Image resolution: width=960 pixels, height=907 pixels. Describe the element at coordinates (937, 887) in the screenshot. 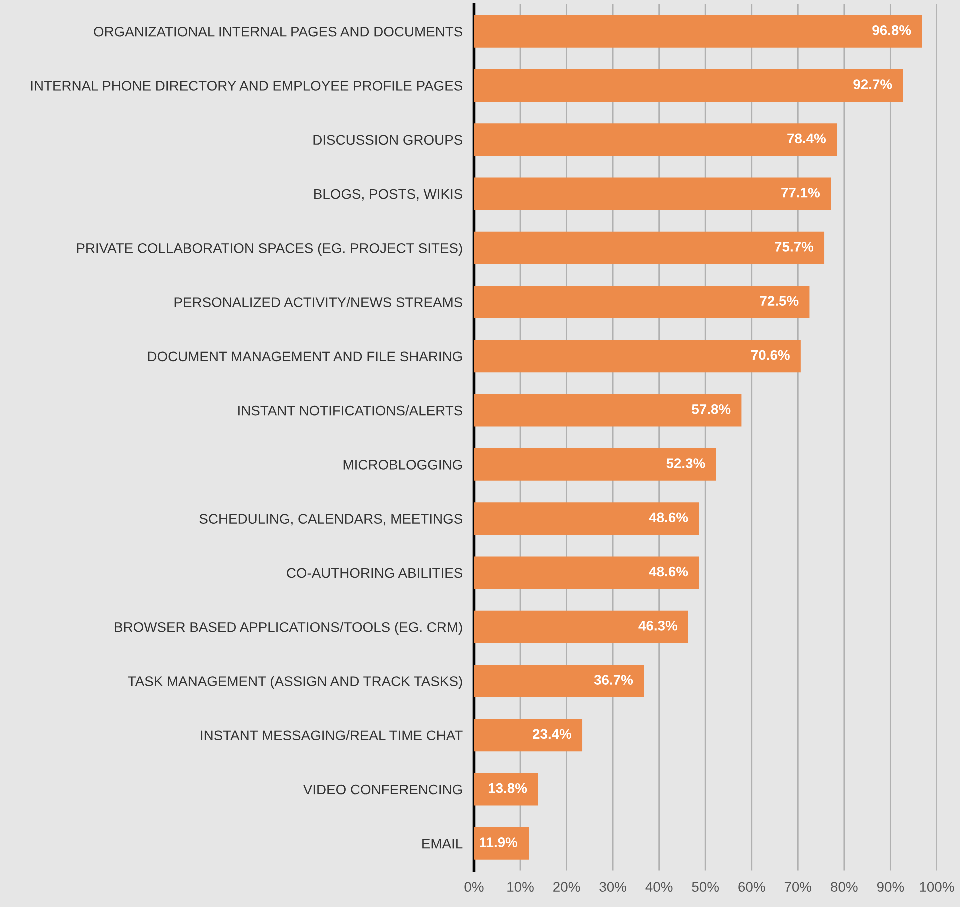

I see `x-tick-label: 100%` at that location.